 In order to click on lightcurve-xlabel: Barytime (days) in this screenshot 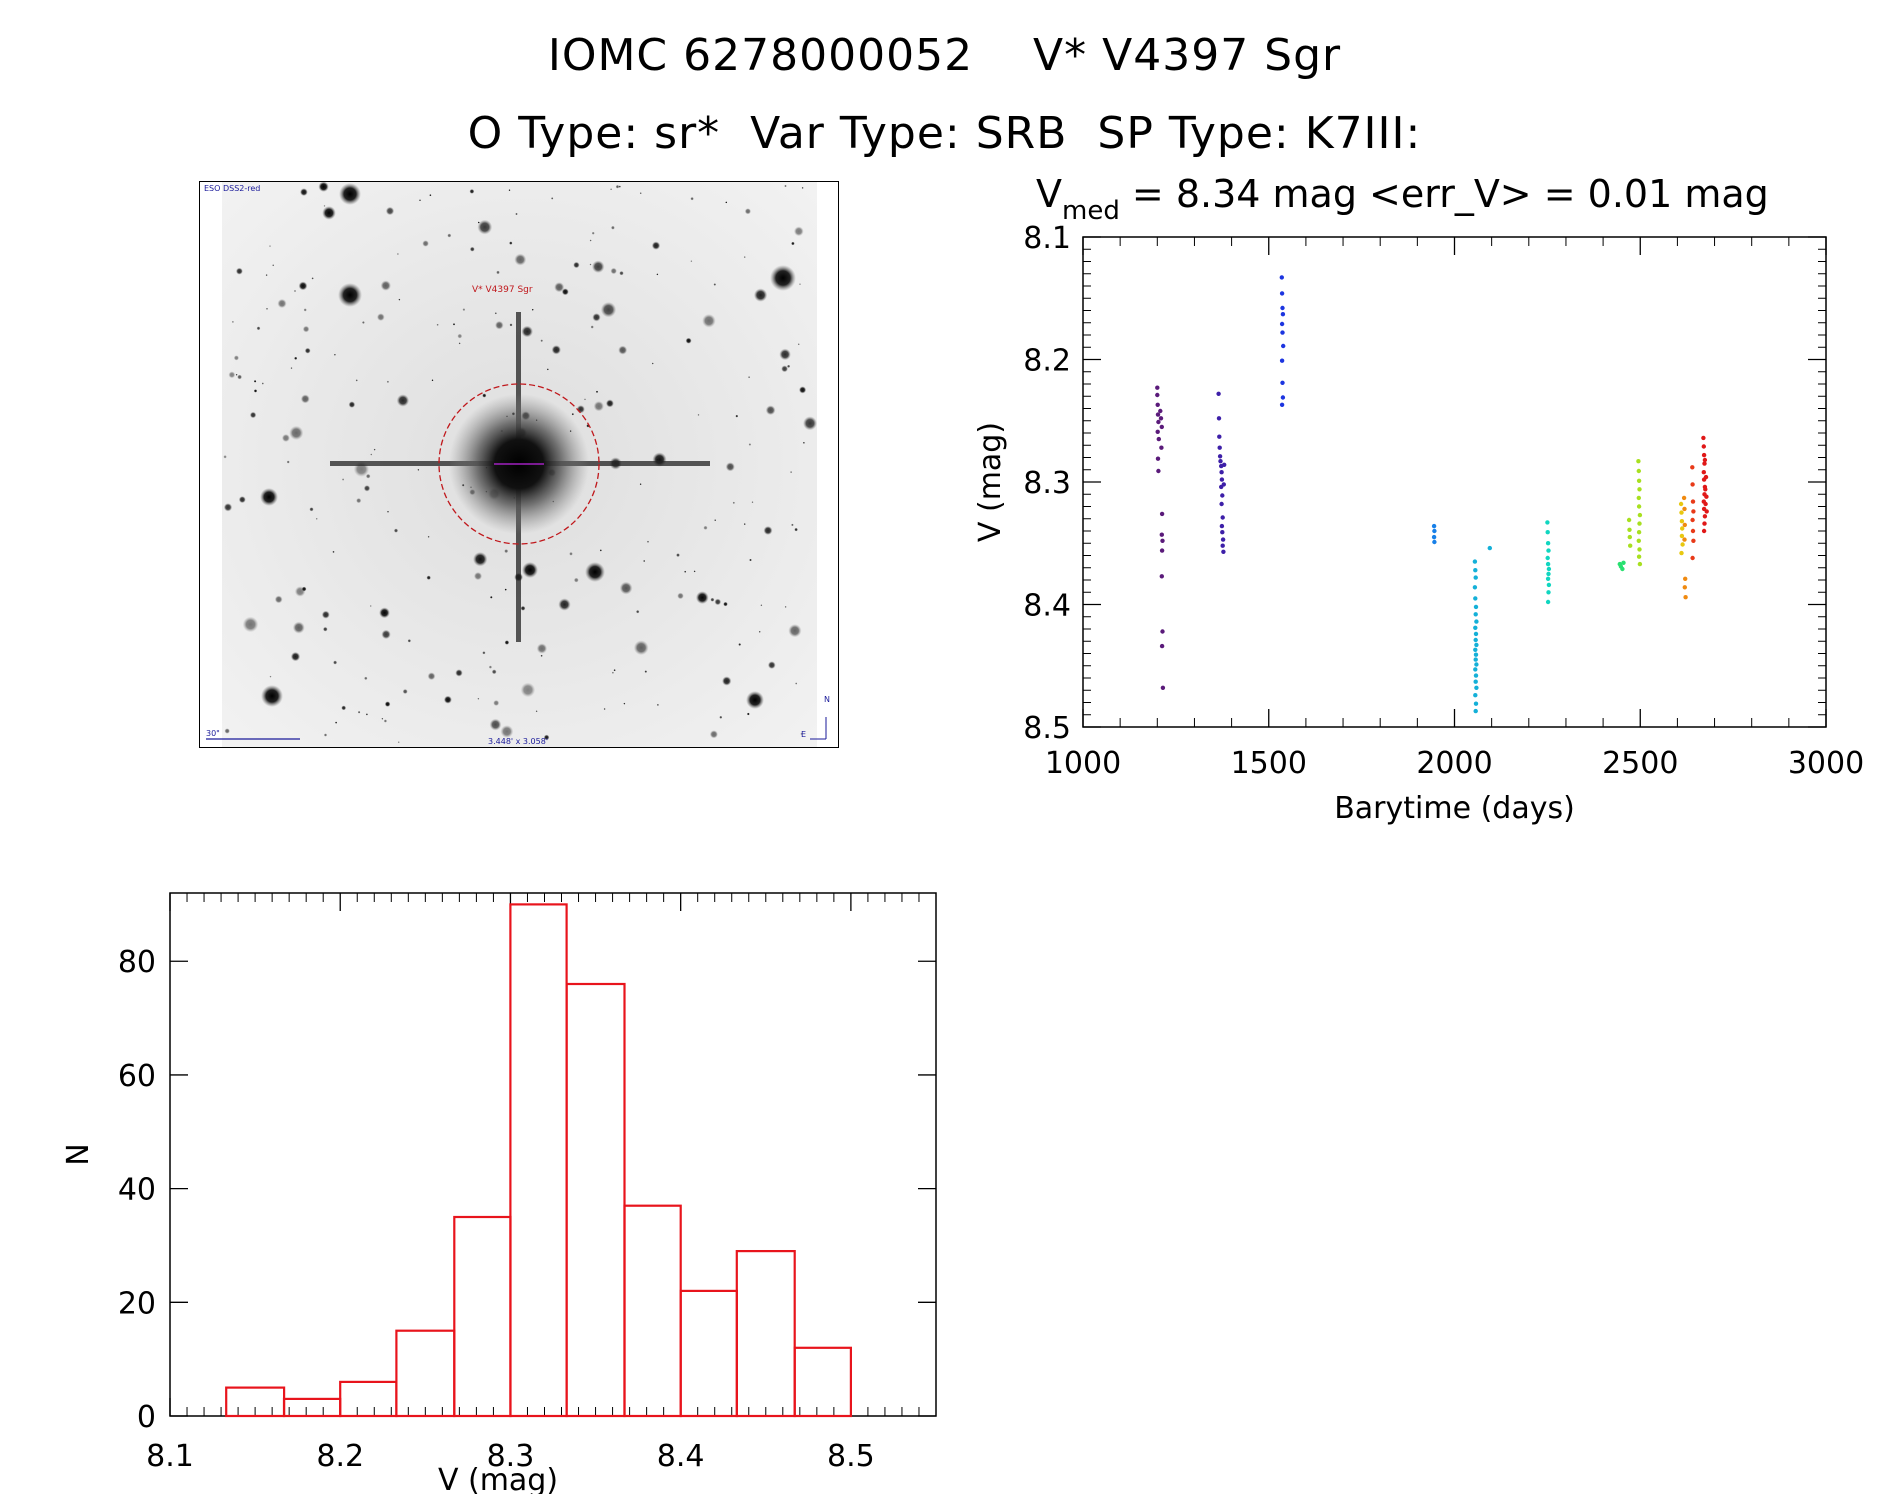, I will do `click(1454, 808)`.